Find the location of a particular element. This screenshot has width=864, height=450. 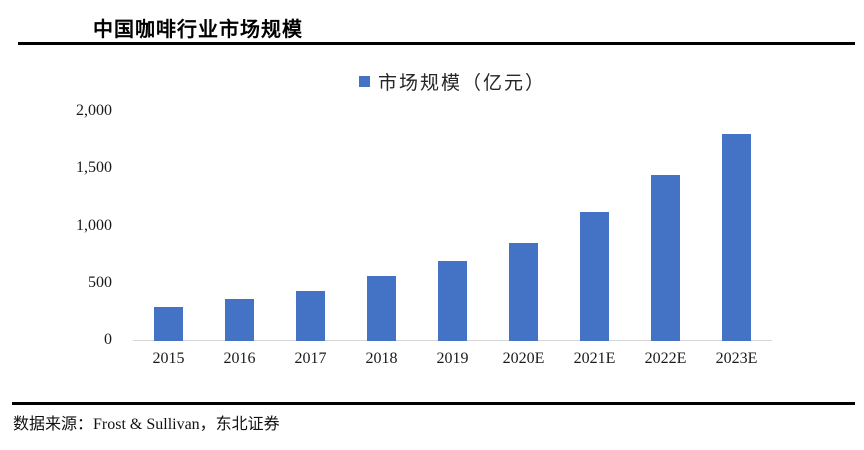

x-tick-label-2015: 2015 is located at coordinates (168, 358).